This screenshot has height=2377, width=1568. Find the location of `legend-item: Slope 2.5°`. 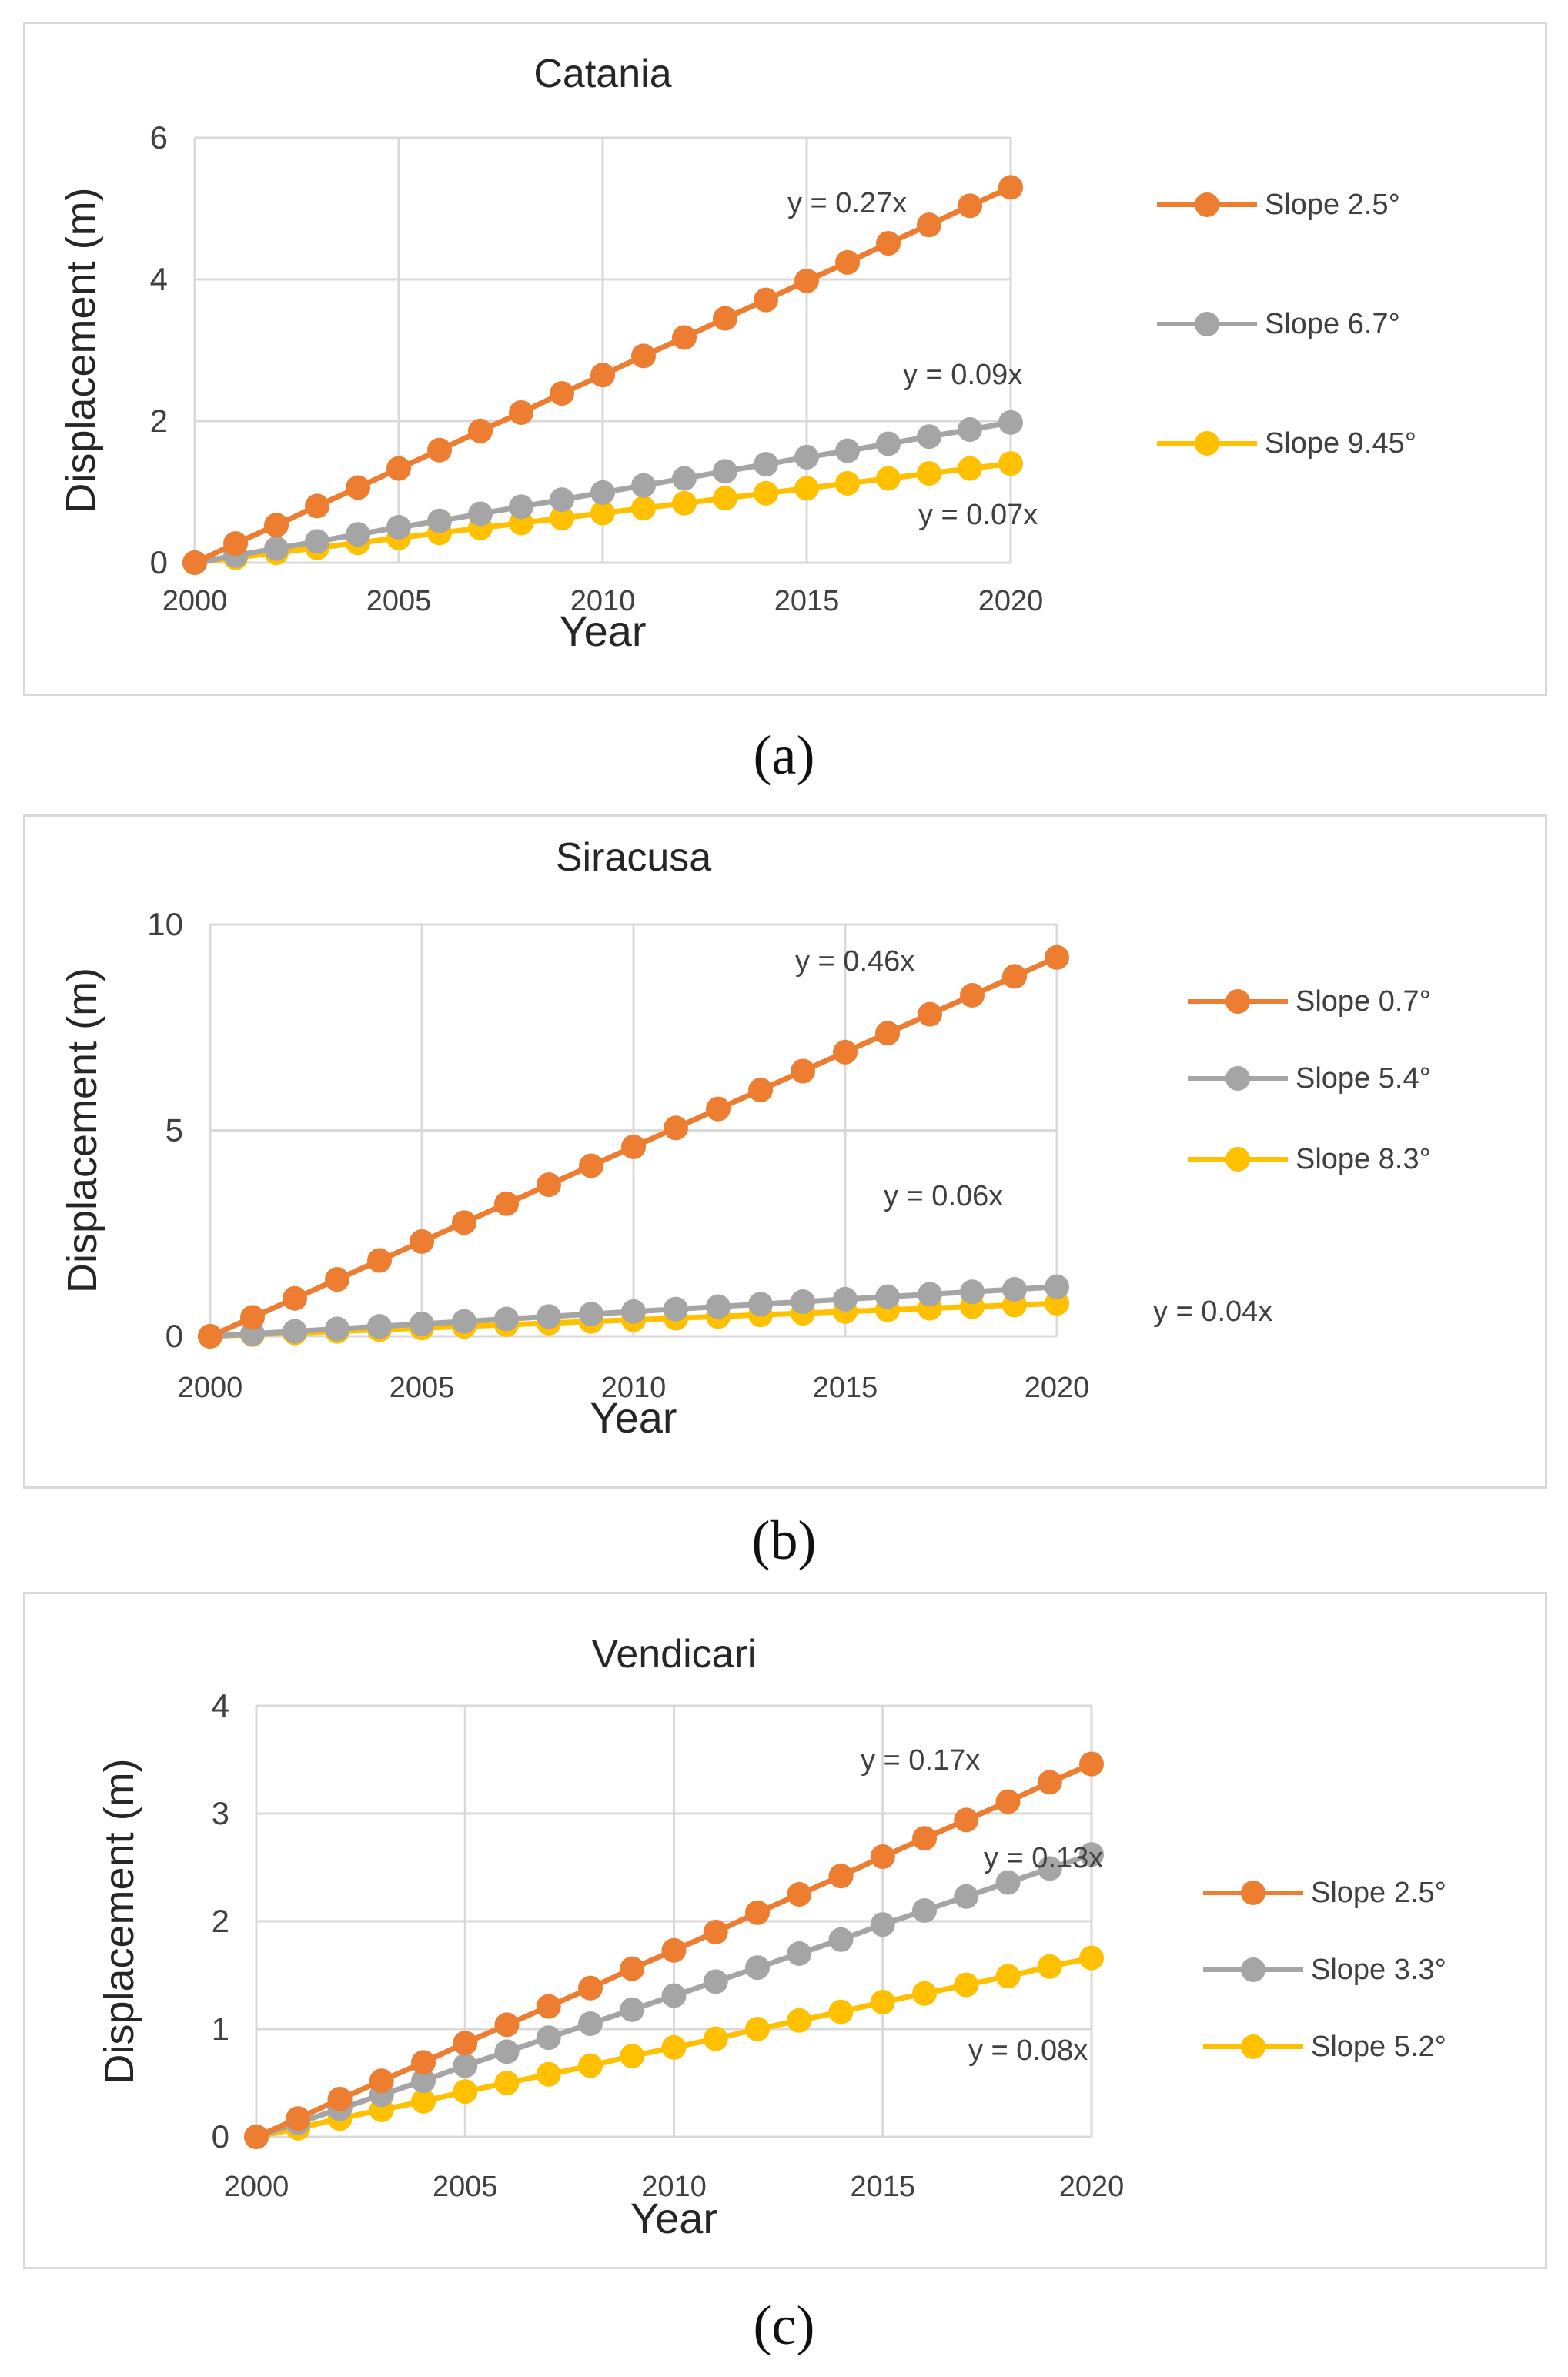

legend-item: Slope 2.5° is located at coordinates (1324, 1893).